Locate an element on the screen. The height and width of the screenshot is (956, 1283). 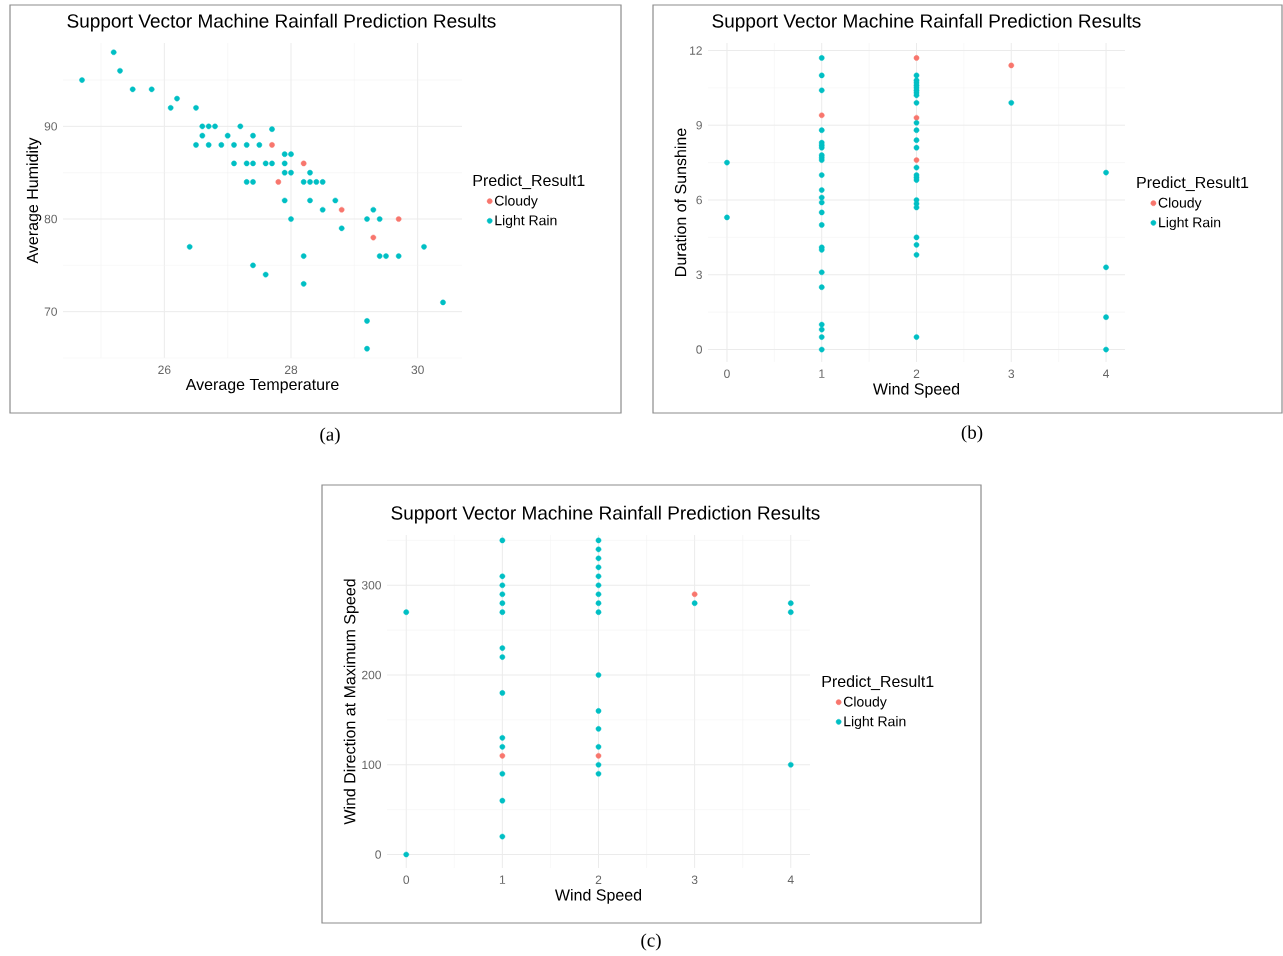
x-tick-label: 3 is located at coordinates (1011, 374).